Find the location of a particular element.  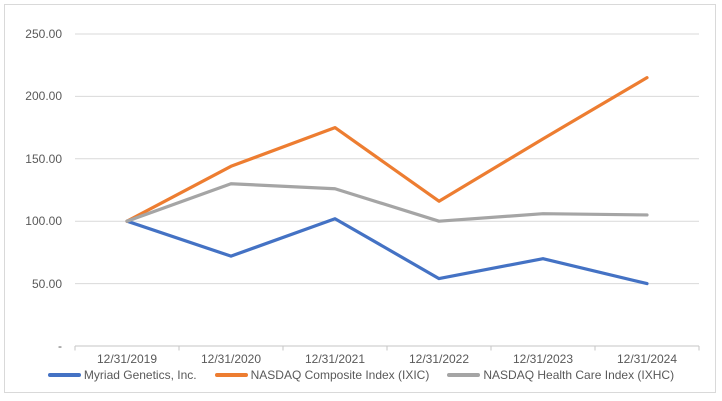

legend-label: NASDAQ Composite Index (IXIC) is located at coordinates (340, 375).